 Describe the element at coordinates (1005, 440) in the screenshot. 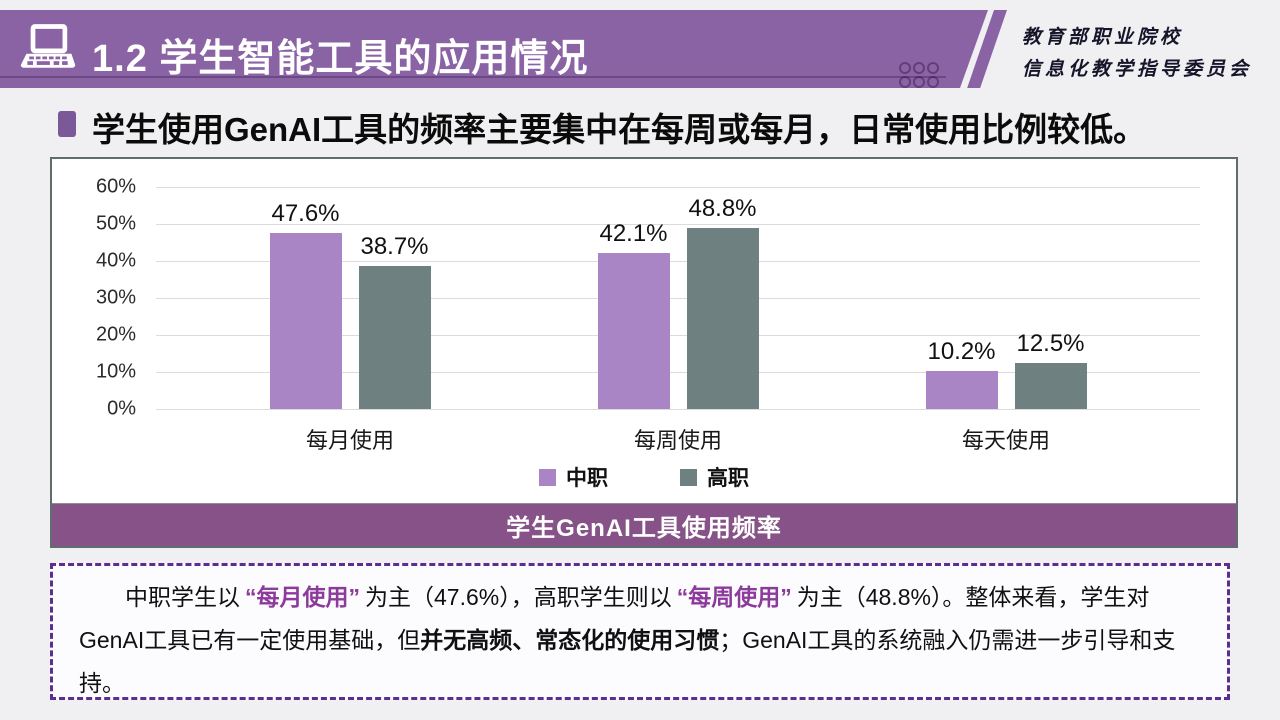

I see `category-label: 每天使用` at that location.